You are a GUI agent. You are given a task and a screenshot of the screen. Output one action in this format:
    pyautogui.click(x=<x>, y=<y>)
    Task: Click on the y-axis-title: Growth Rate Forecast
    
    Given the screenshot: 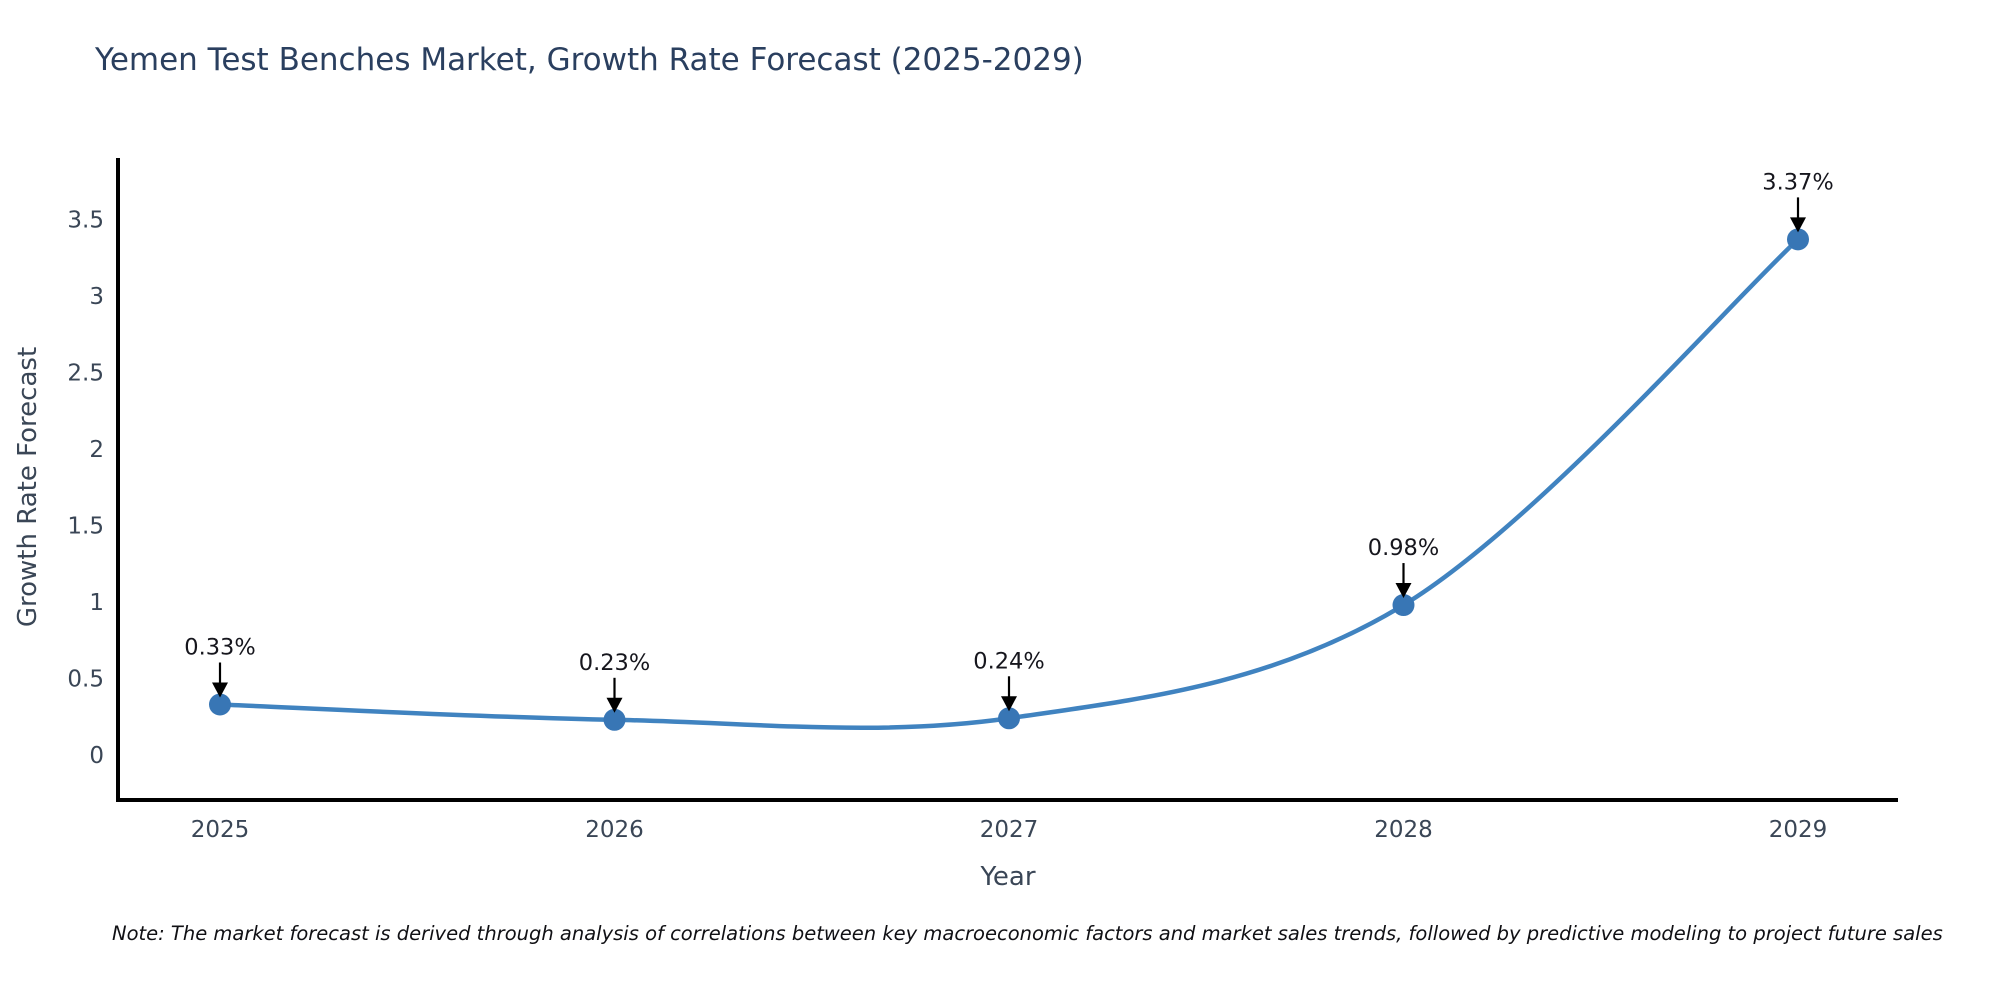 What is the action you would take?
    pyautogui.click(x=28, y=487)
    